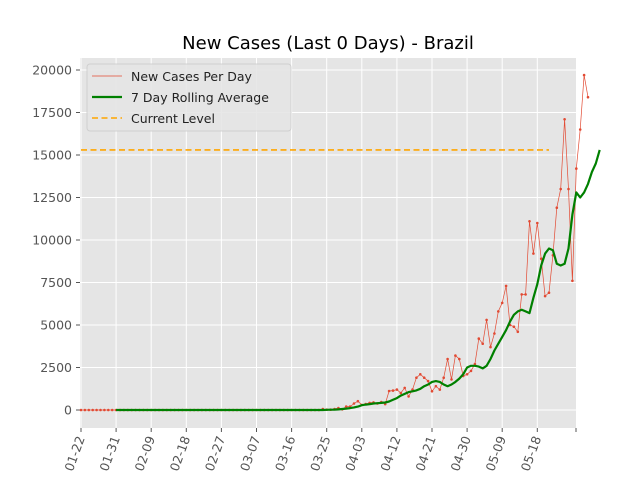 The height and width of the screenshot is (485, 640). I want to click on chart-title: New Cases (Last 0 Days) - Brazil, so click(328, 43).